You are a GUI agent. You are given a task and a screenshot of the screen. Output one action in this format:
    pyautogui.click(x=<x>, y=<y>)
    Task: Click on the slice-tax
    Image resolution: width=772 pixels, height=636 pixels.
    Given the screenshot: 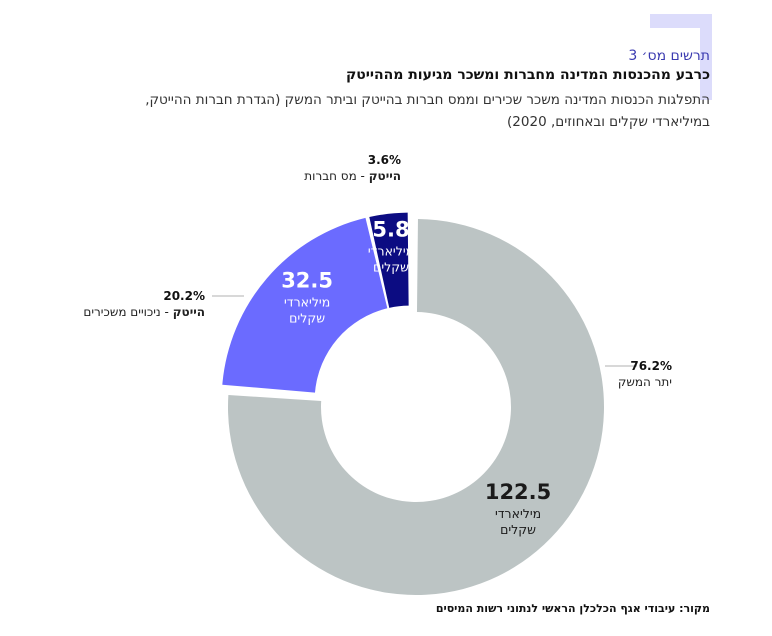 What is the action you would take?
    pyautogui.click(x=389, y=260)
    